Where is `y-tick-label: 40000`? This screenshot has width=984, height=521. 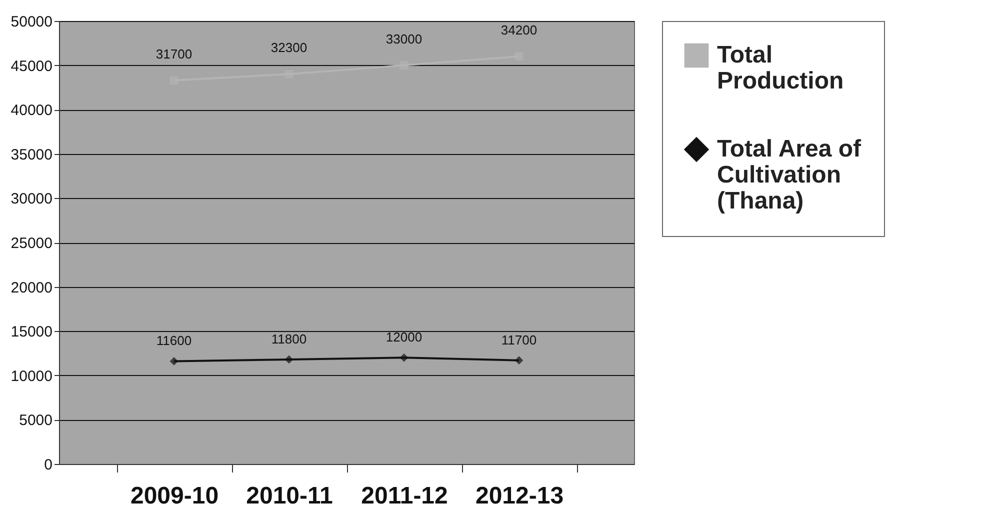
y-tick-label: 40000 is located at coordinates (31, 111).